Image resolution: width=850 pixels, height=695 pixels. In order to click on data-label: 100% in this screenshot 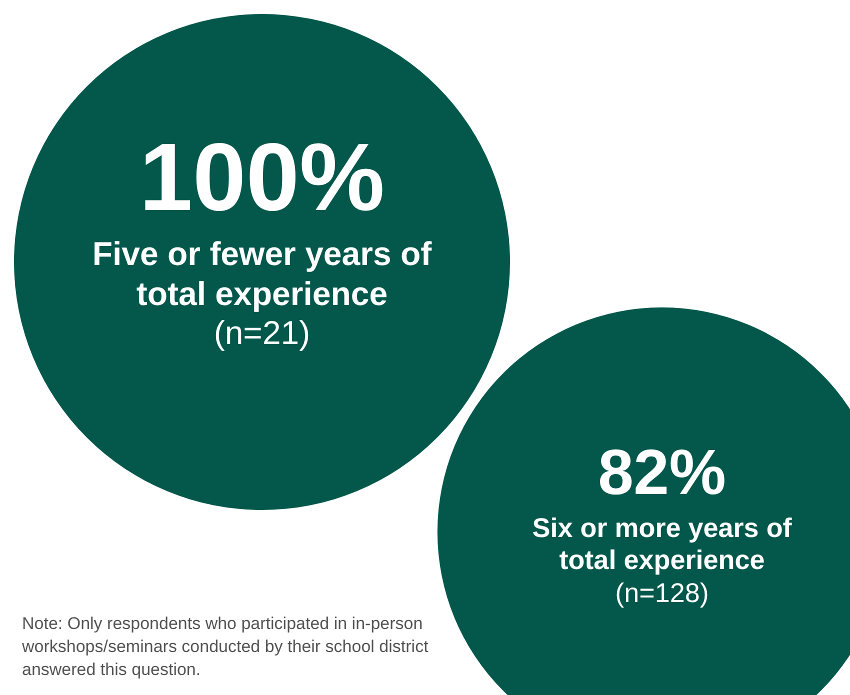, I will do `click(262, 177)`.